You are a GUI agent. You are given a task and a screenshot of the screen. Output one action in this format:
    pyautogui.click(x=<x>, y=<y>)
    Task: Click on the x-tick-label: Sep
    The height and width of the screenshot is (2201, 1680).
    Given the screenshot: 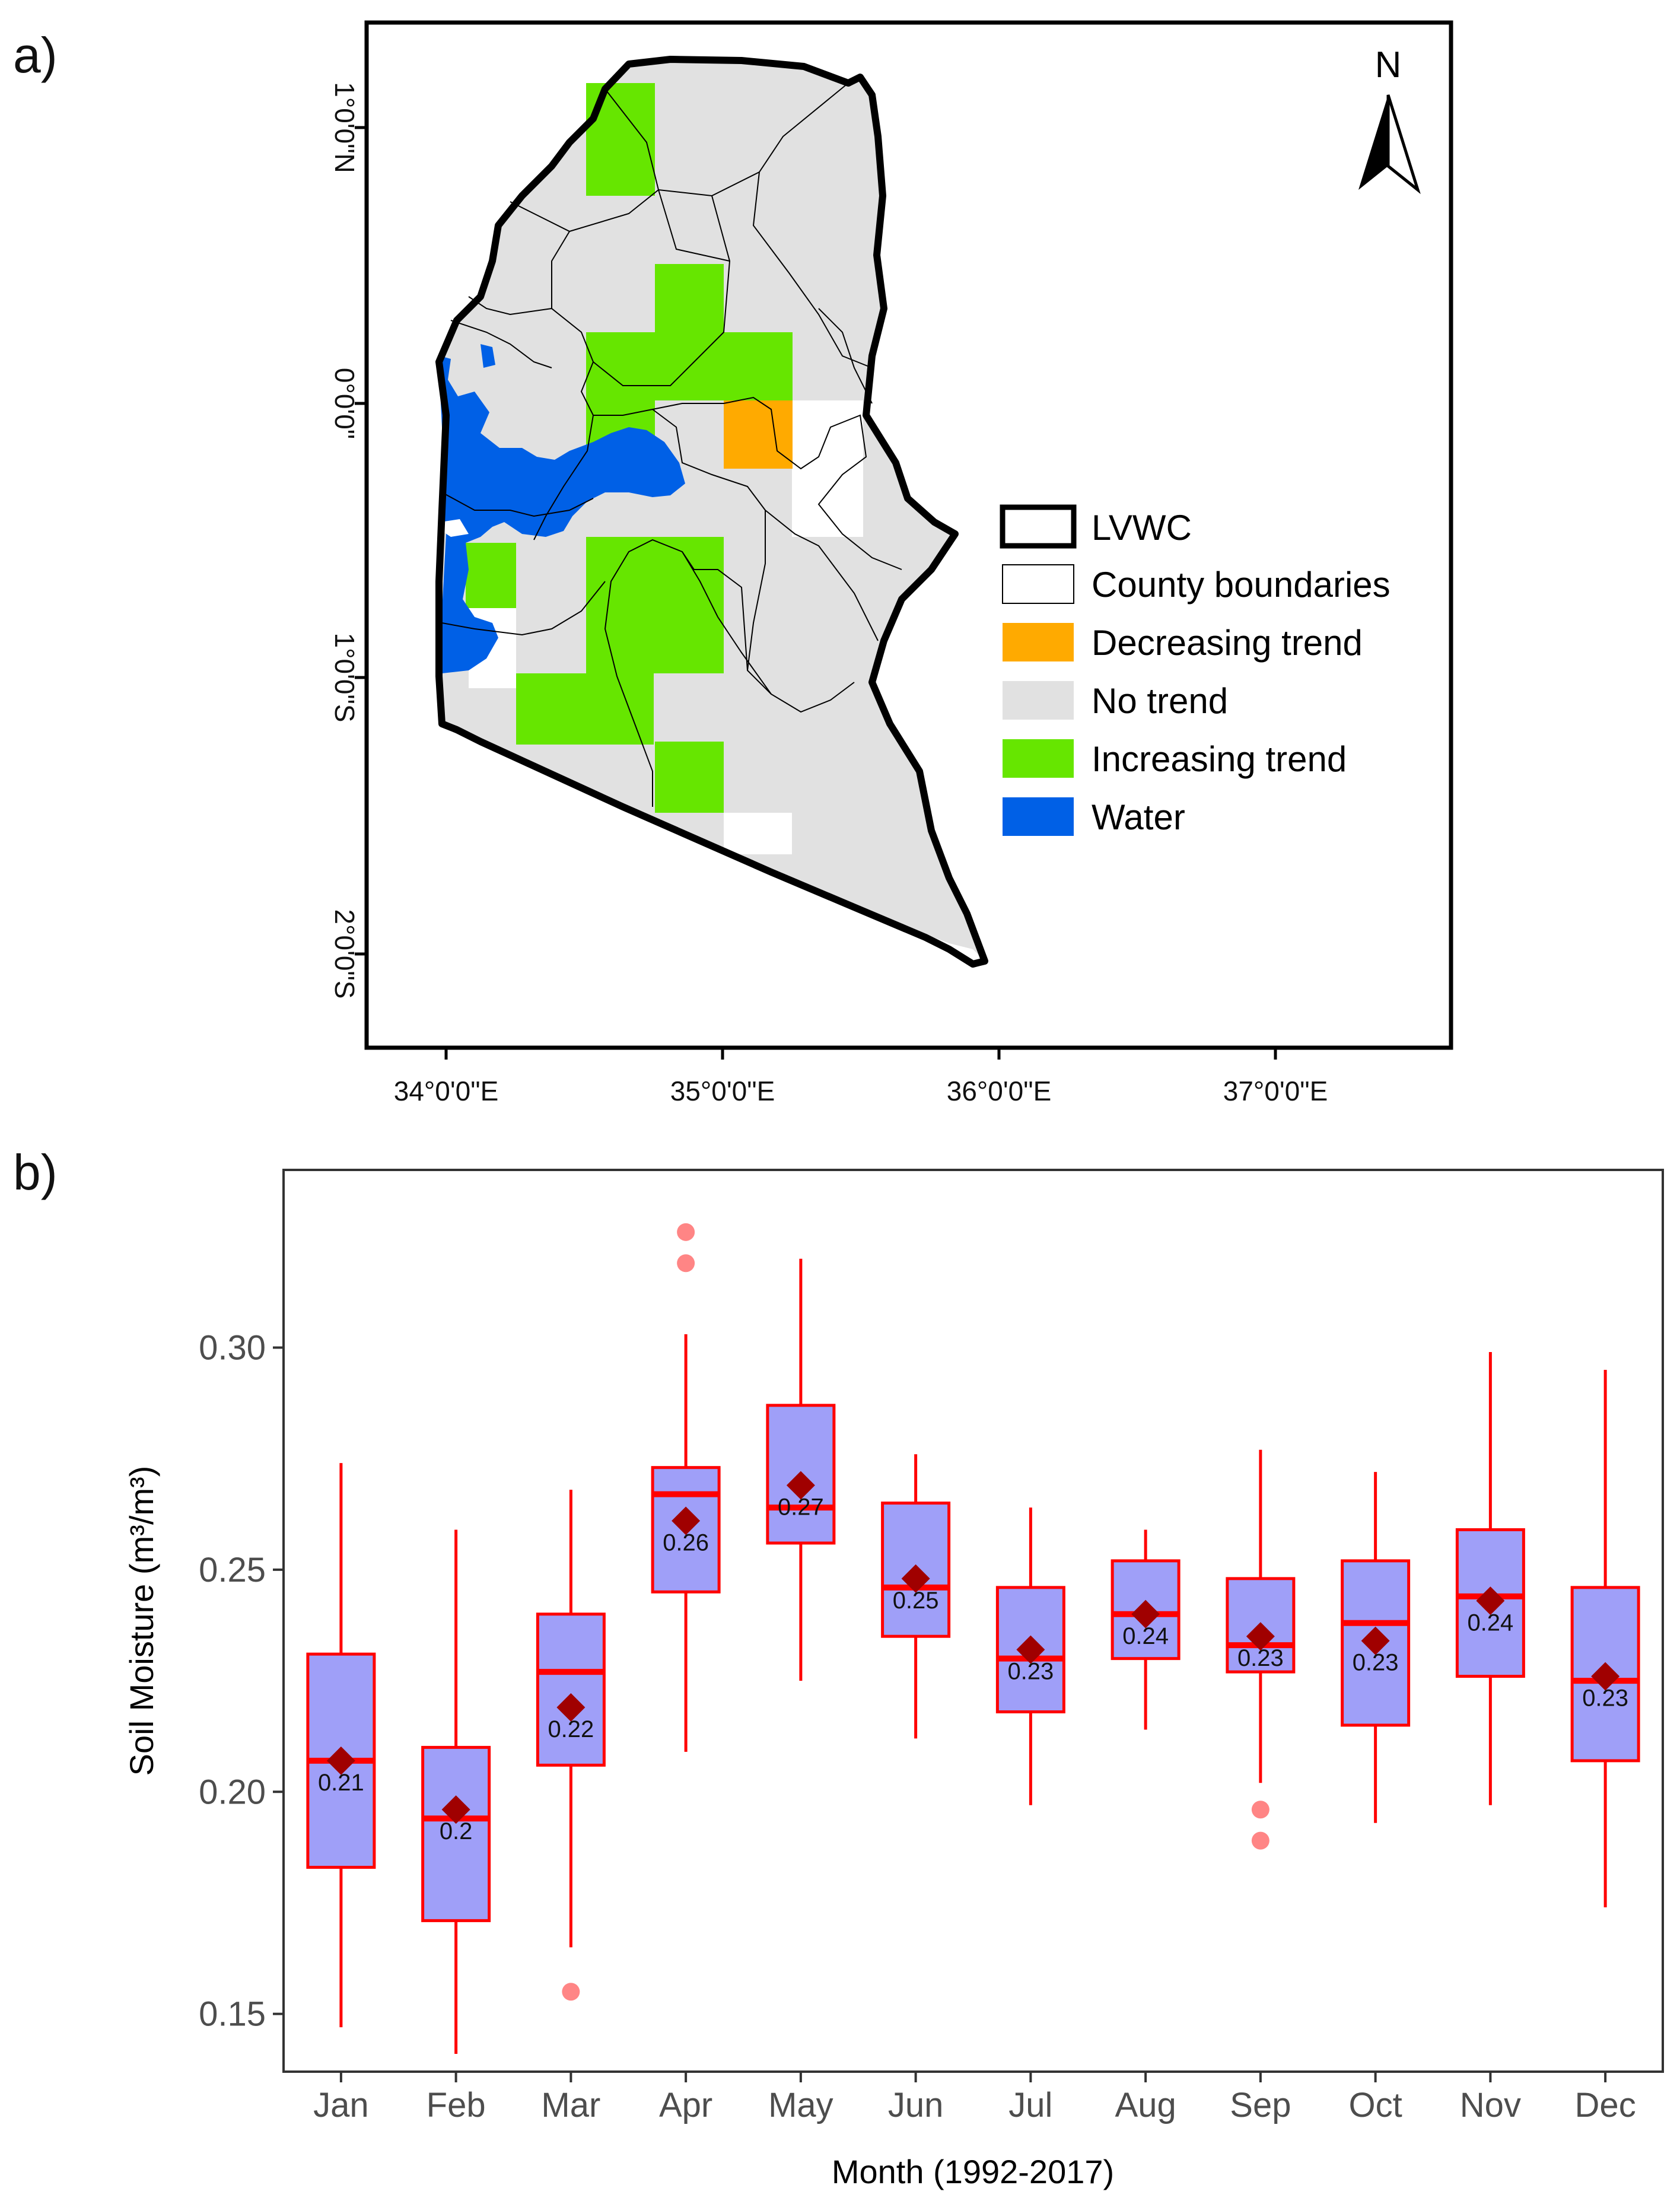 What is the action you would take?
    pyautogui.click(x=1260, y=2105)
    